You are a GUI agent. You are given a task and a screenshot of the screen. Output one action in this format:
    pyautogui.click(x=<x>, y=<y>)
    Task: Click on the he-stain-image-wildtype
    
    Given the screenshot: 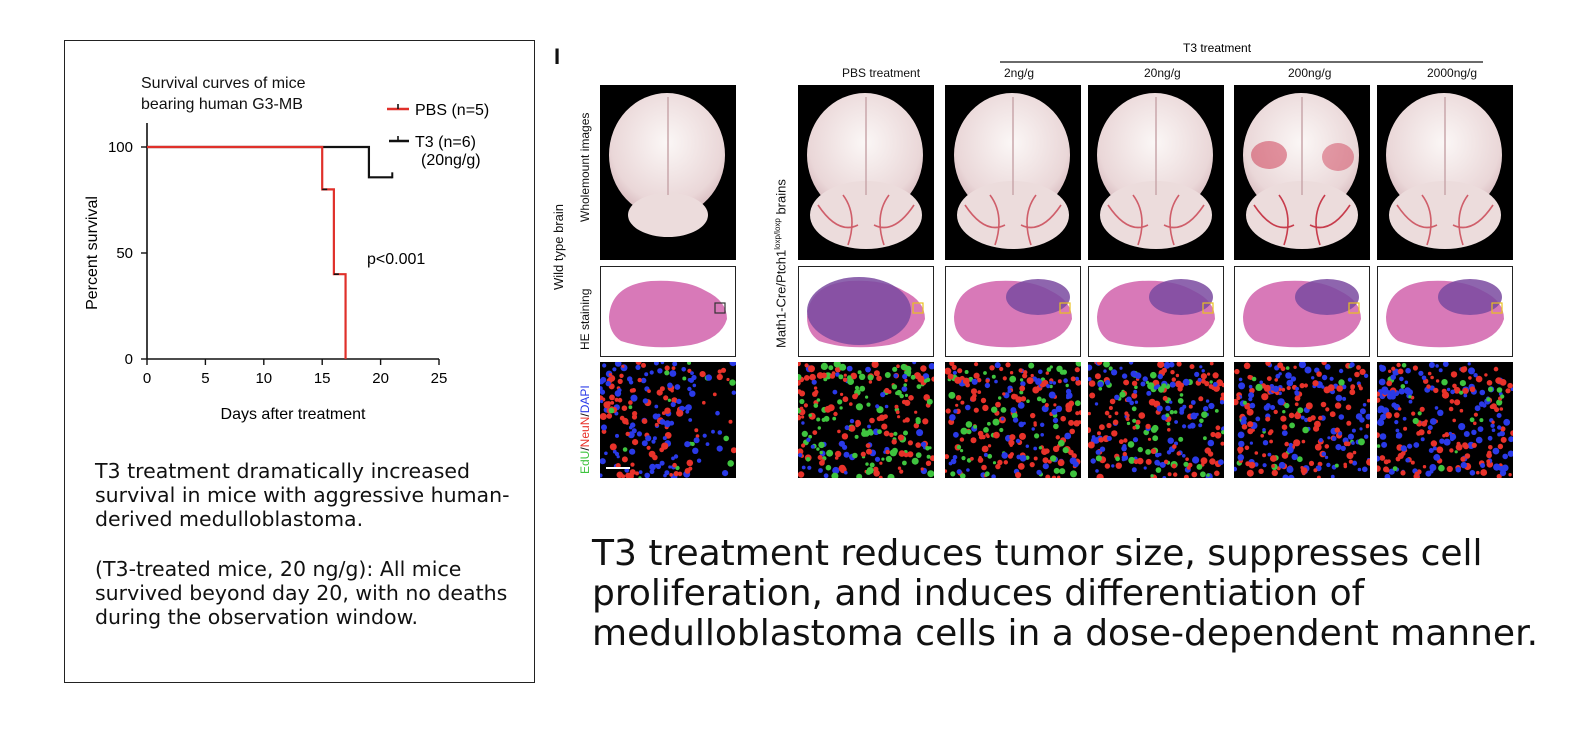 What is the action you would take?
    pyautogui.click(x=668, y=311)
    